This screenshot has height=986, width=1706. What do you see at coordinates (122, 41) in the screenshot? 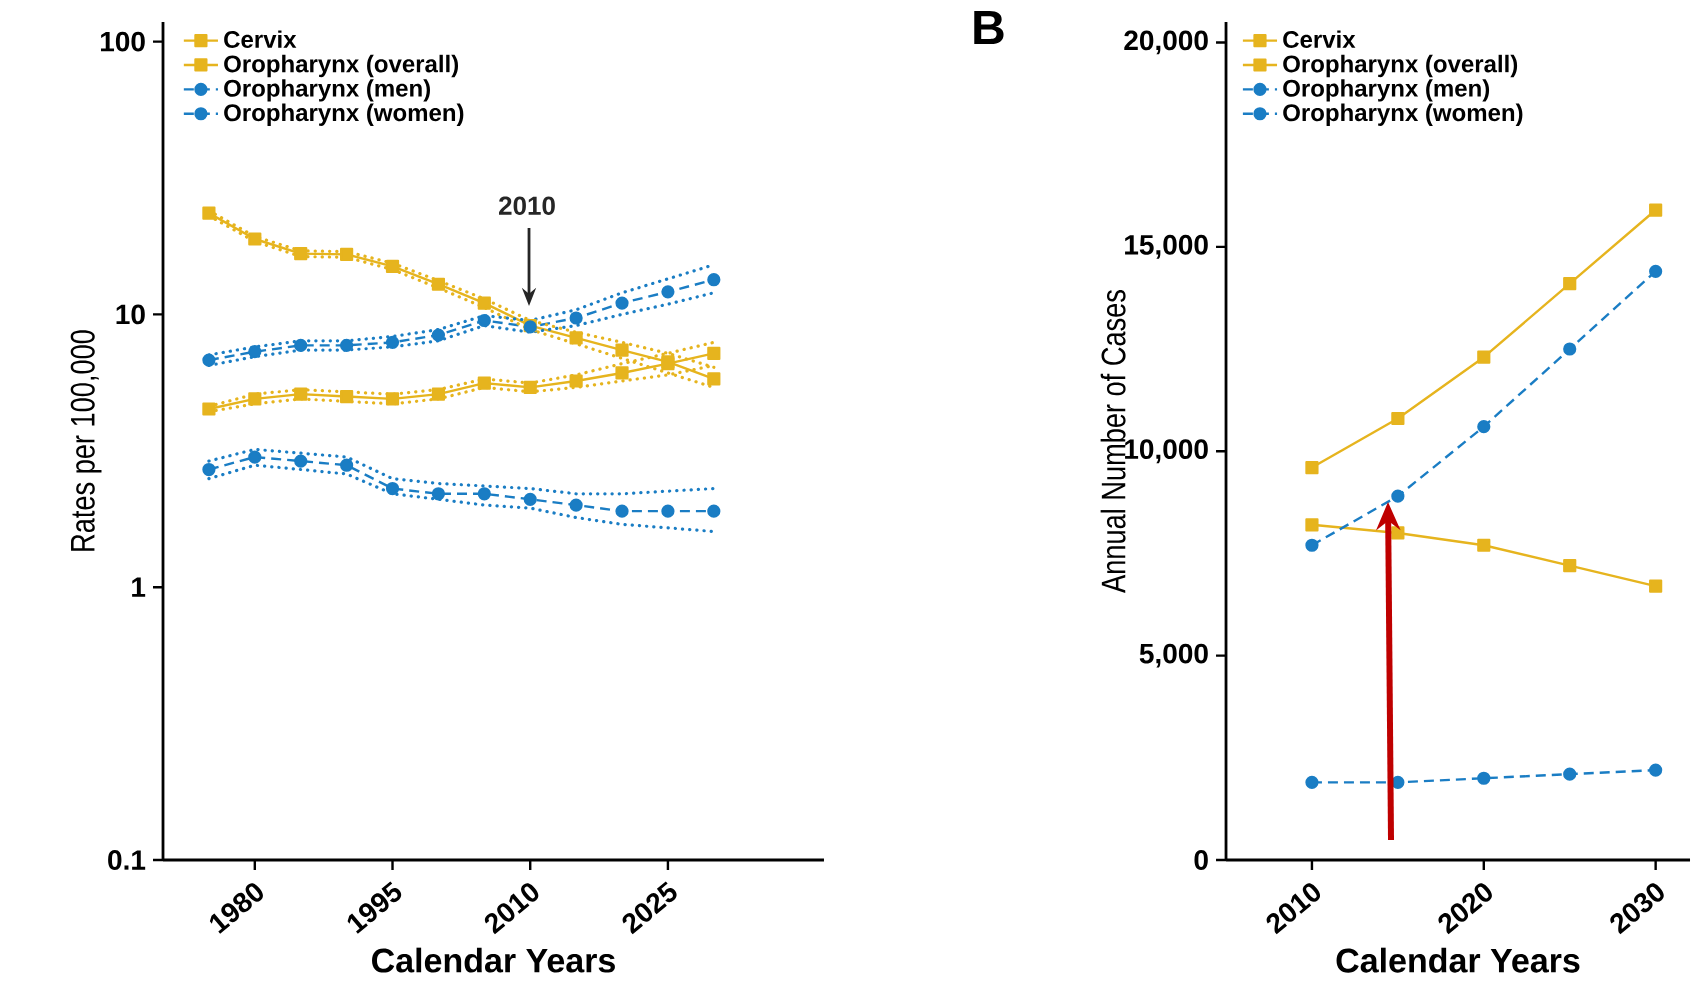
I see `y-tick-label: 100` at bounding box center [122, 41].